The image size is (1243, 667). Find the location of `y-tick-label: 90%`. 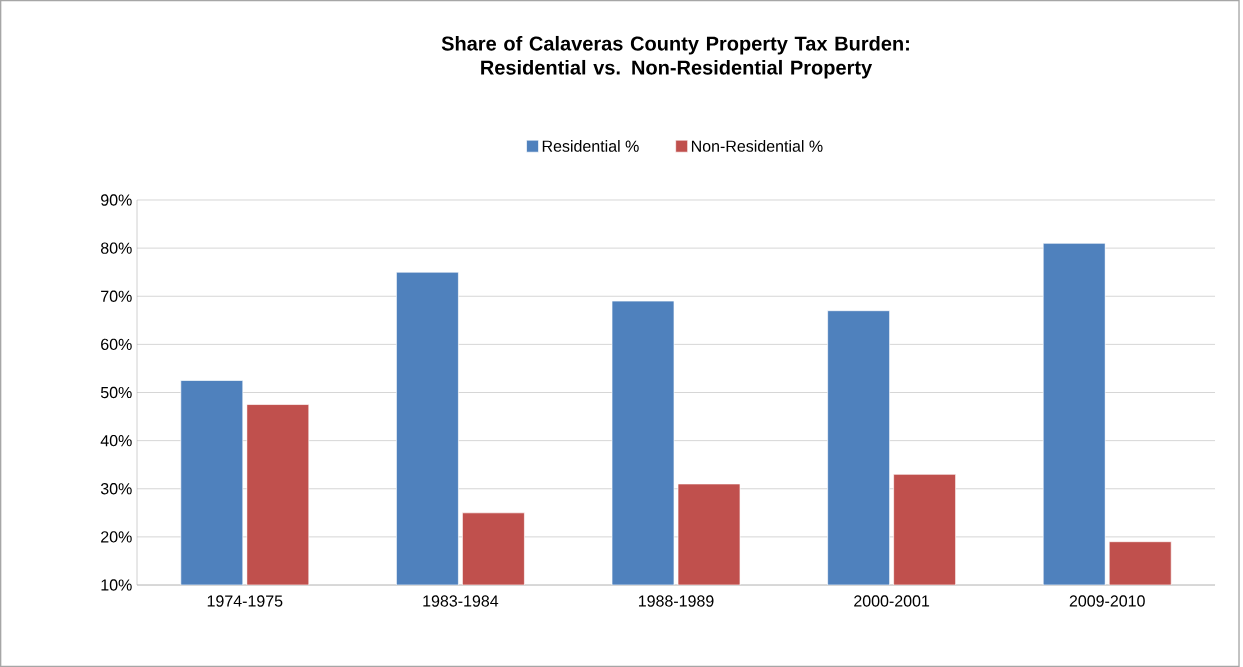

y-tick-label: 90% is located at coordinates (116, 200).